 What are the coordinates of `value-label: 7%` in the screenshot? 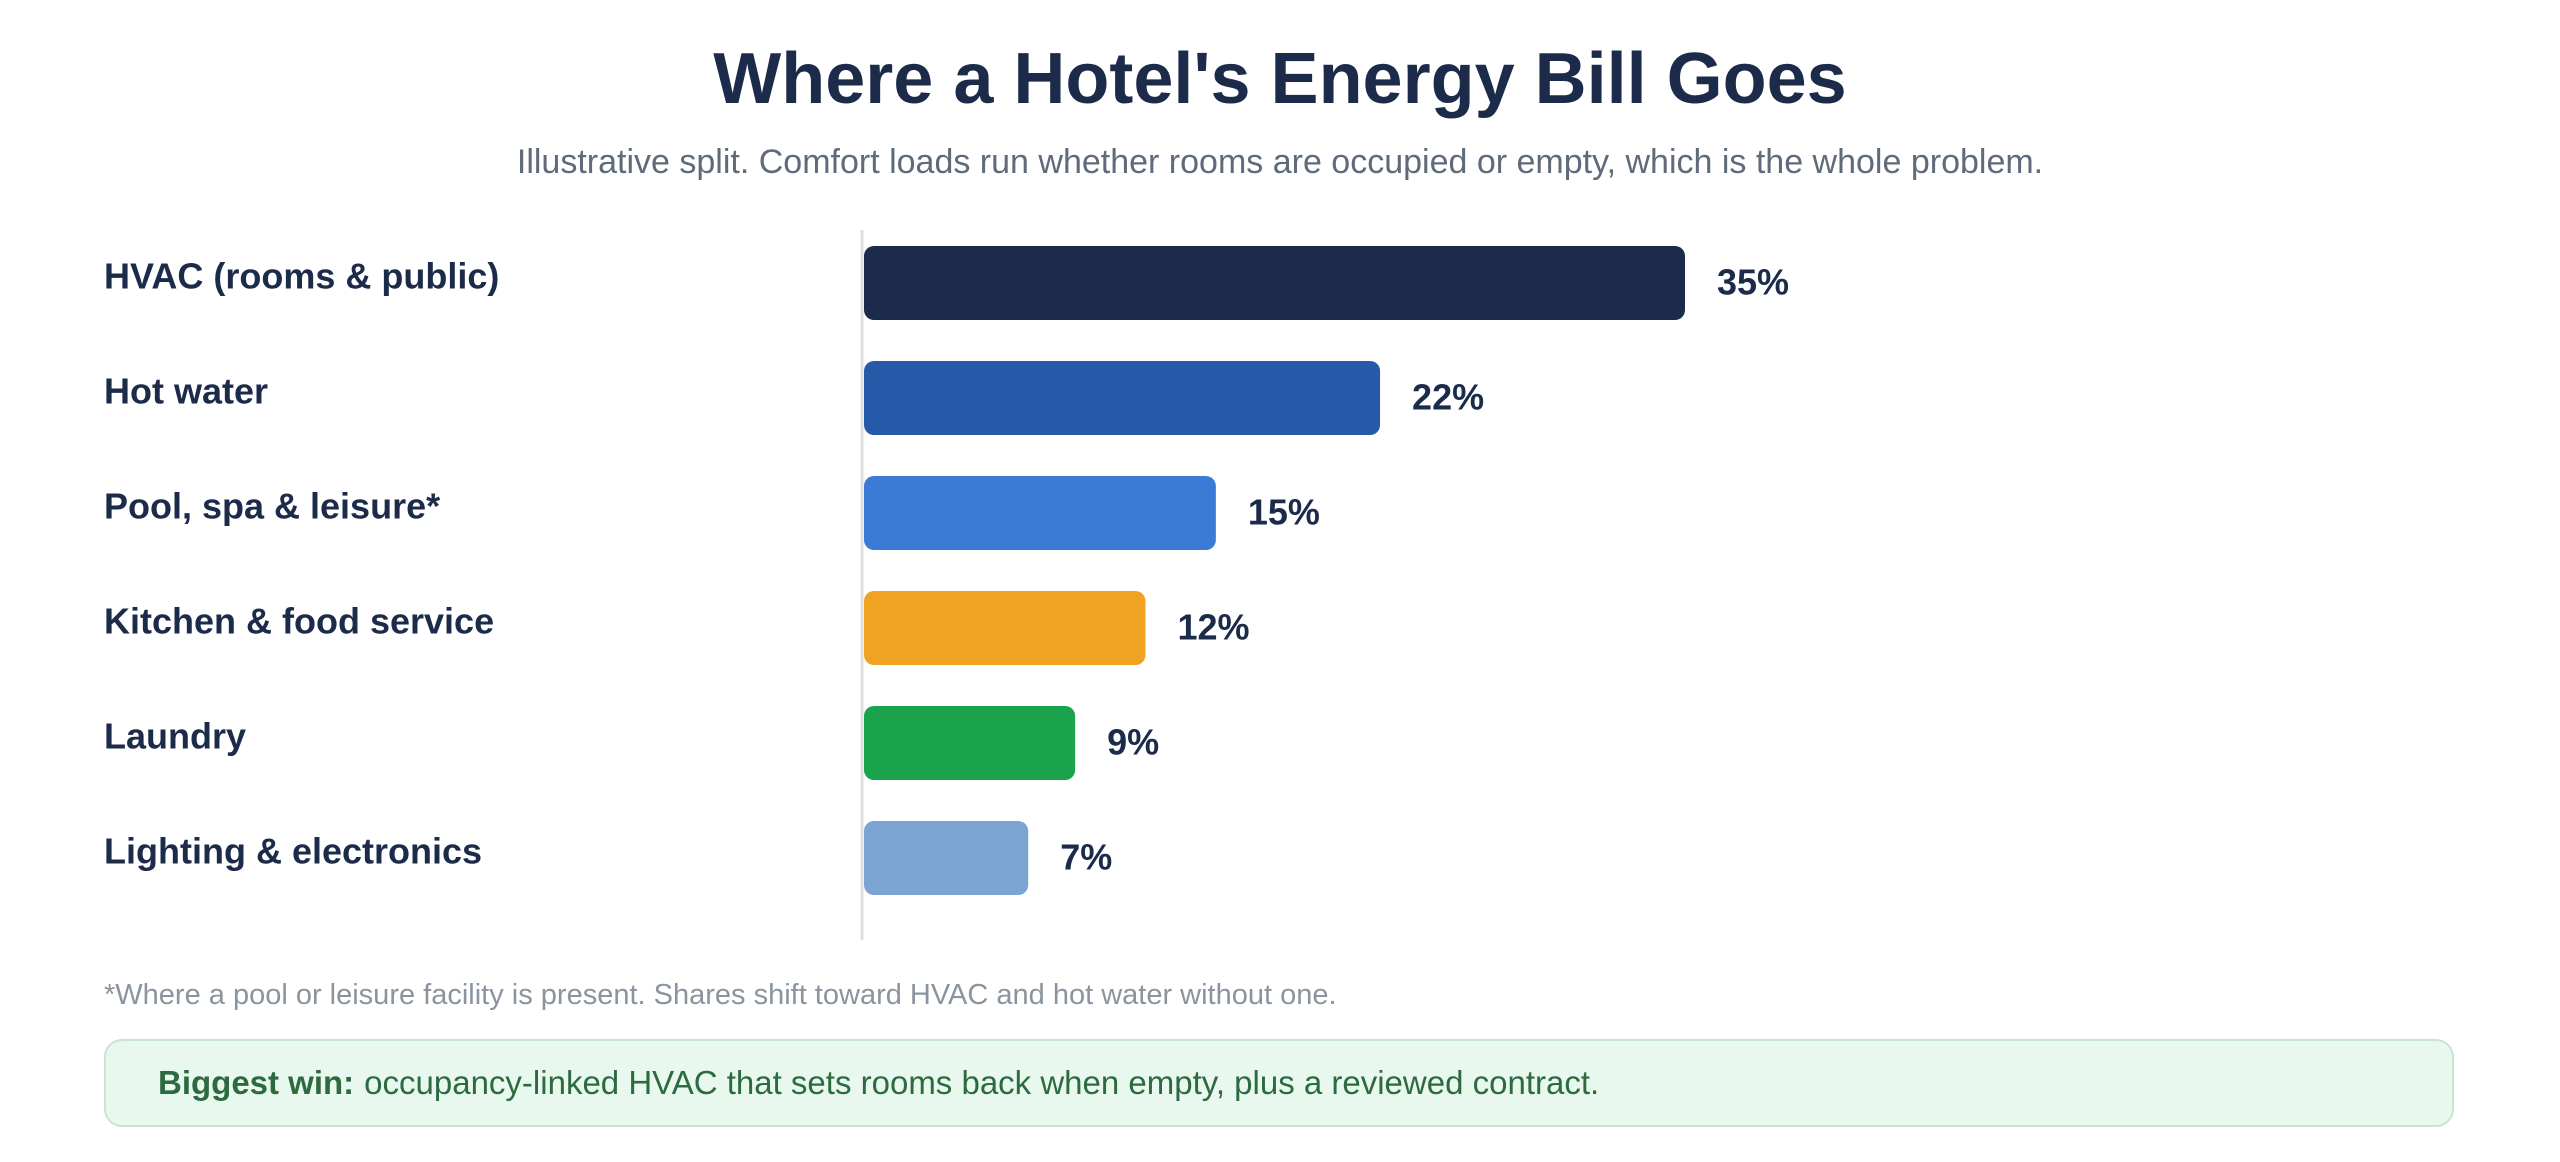 It's located at (1086, 857).